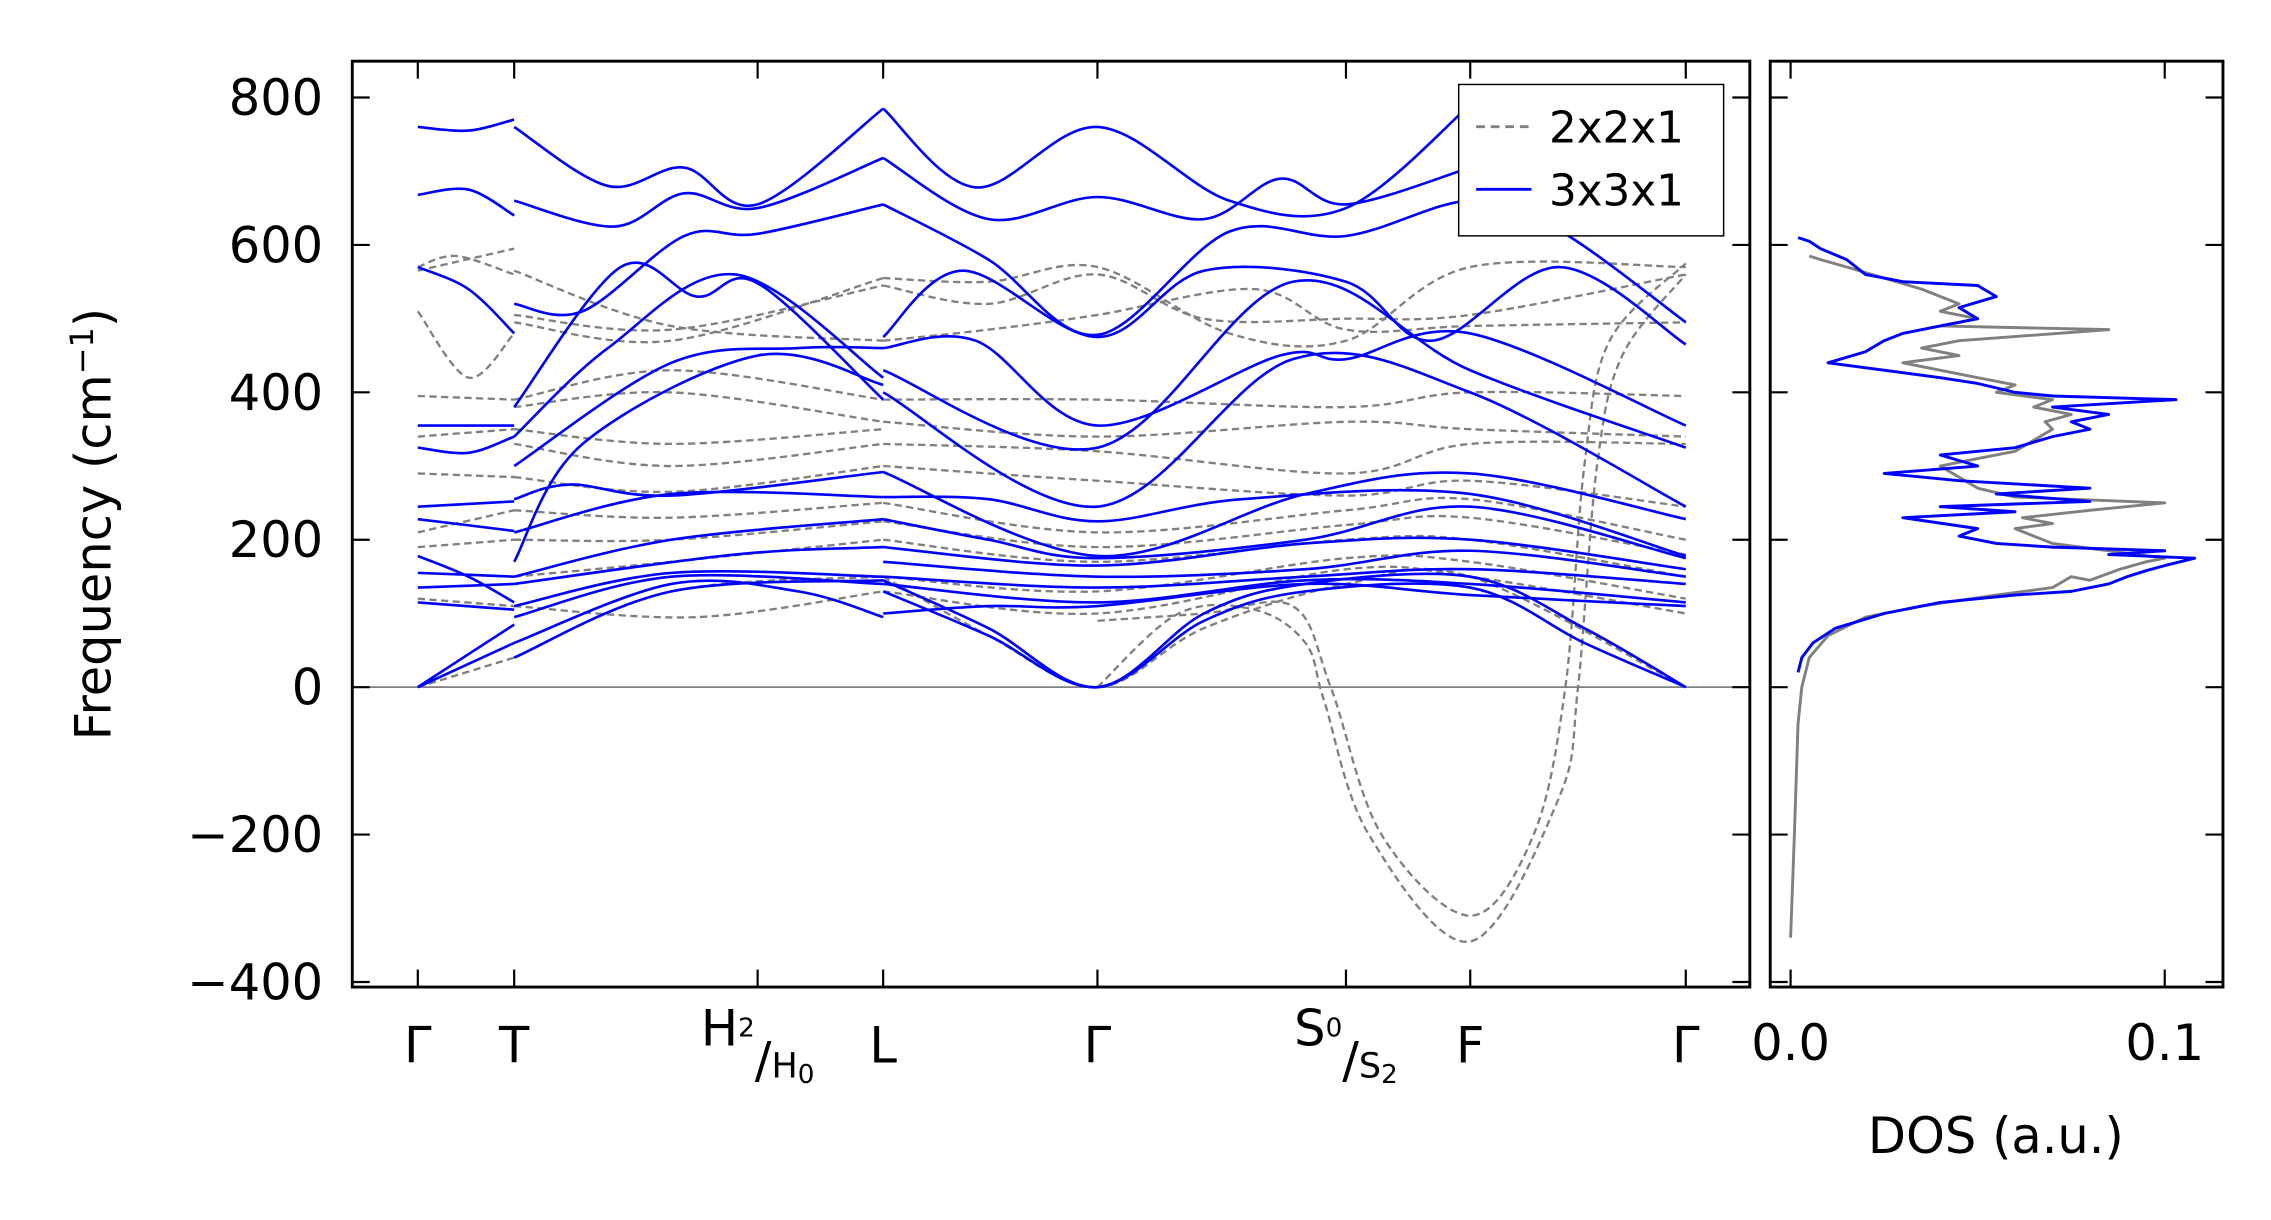 Image resolution: width=2271 pixels, height=1220 pixels. I want to click on legend: 2x2x1 3x3x1, so click(1591, 160).